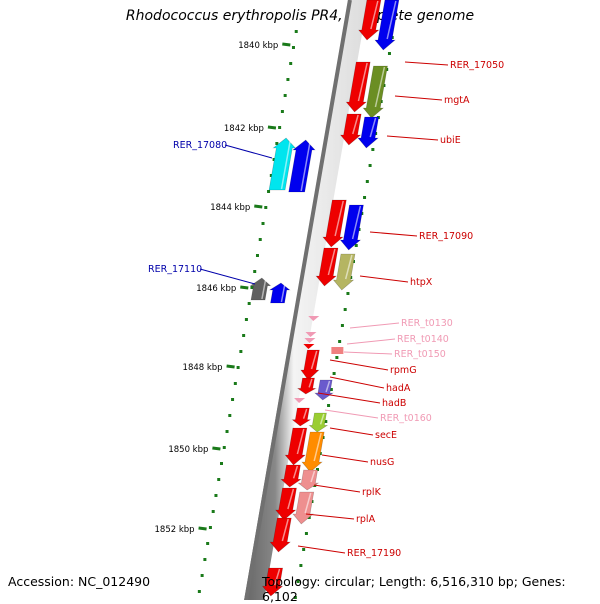 Image resolution: width=600 pixels, height=604 pixels. I want to click on gene-label: nusG, so click(382, 462).